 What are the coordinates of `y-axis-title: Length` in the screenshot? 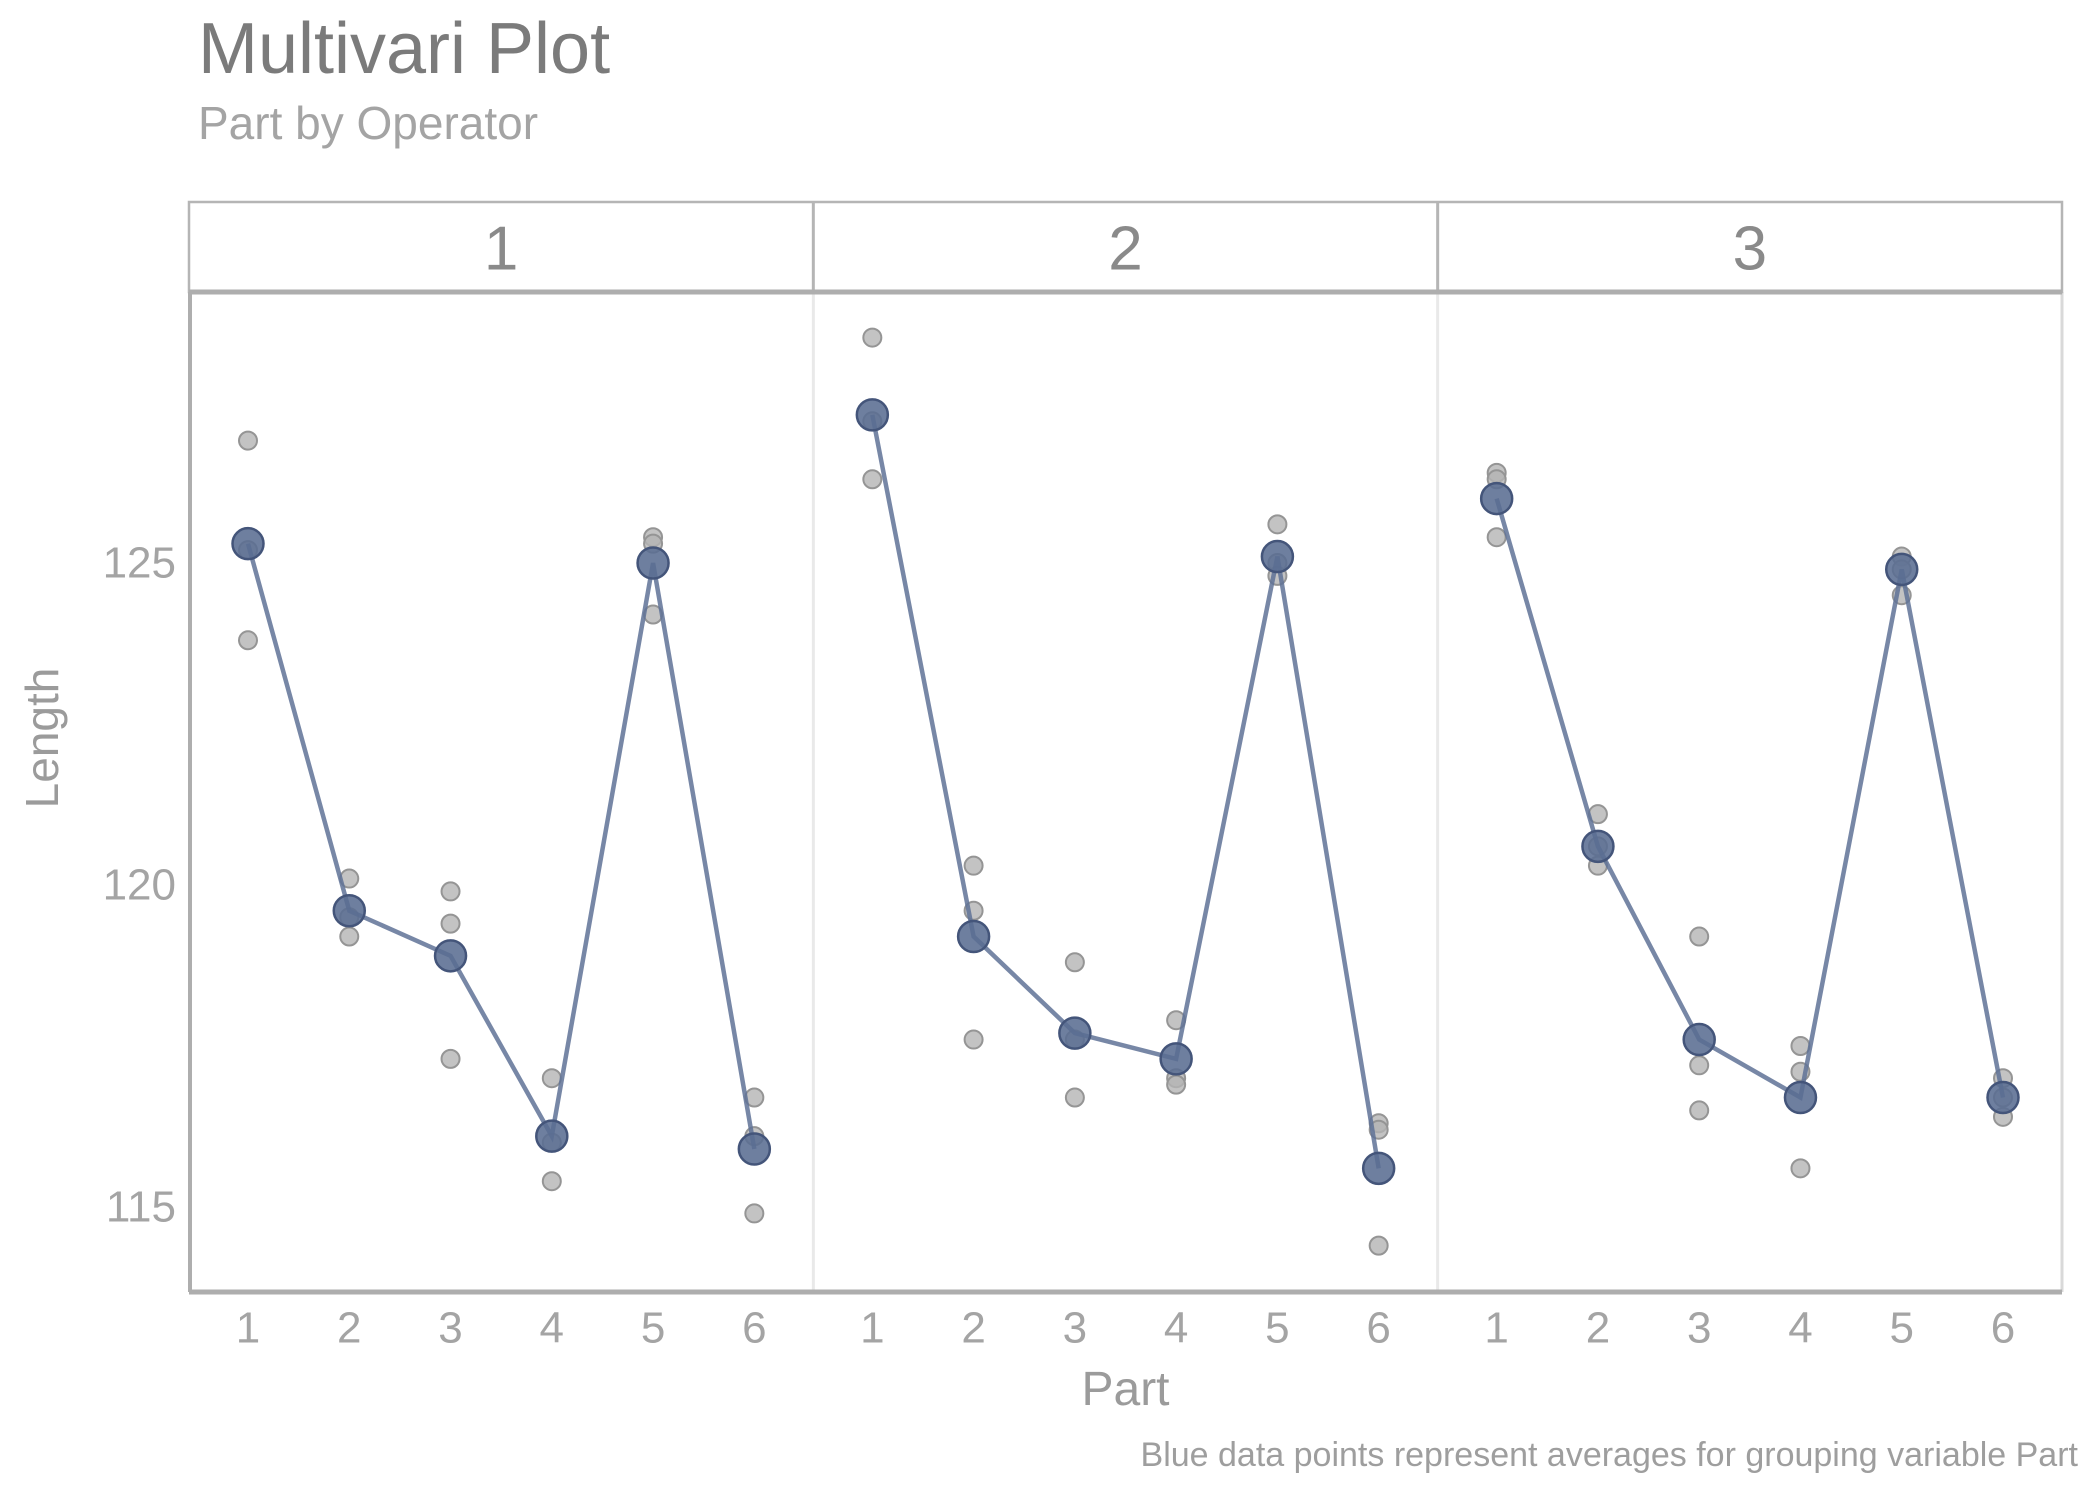 It's located at (42, 738).